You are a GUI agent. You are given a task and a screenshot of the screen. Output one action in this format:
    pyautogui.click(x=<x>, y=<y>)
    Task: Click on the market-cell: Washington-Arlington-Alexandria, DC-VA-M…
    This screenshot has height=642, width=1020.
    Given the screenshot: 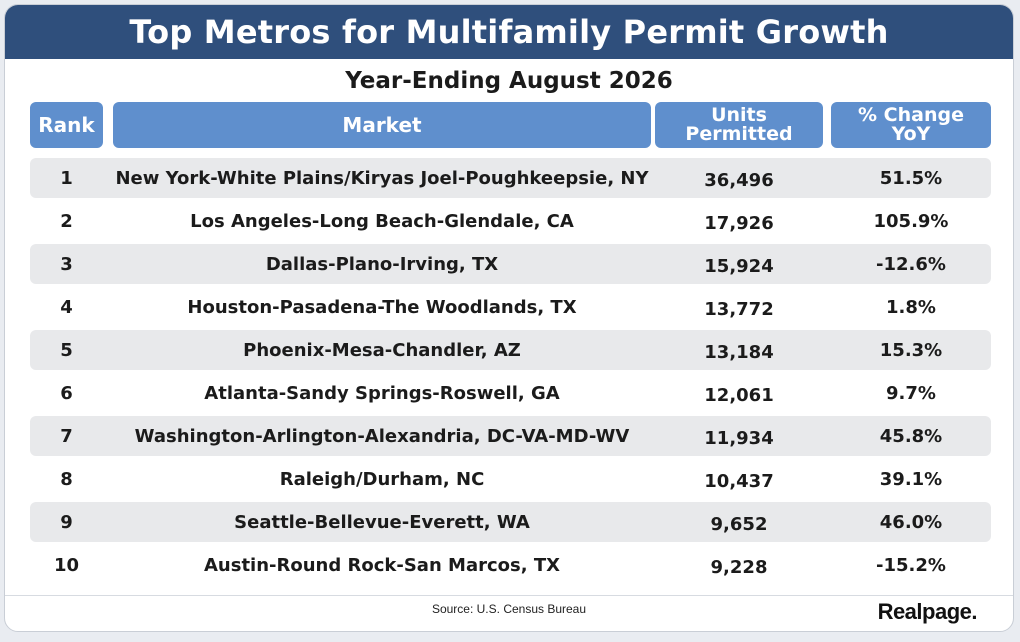 What is the action you would take?
    pyautogui.click(x=382, y=436)
    